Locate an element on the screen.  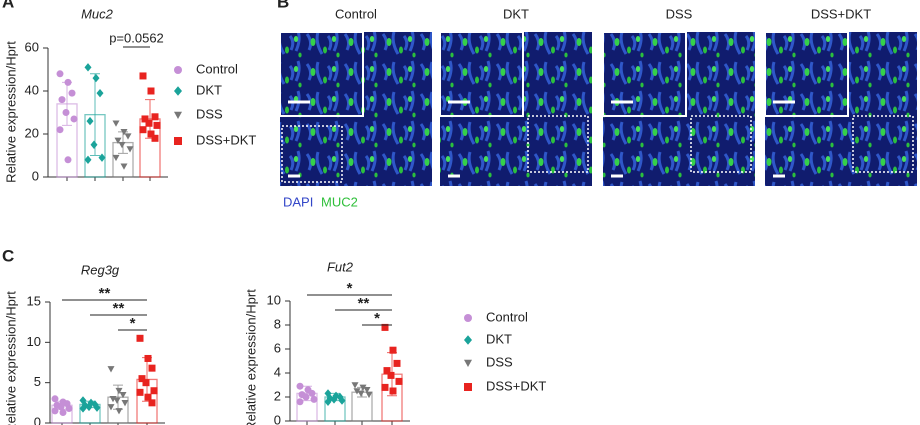
panel-label: C is located at coordinates (8, 255).